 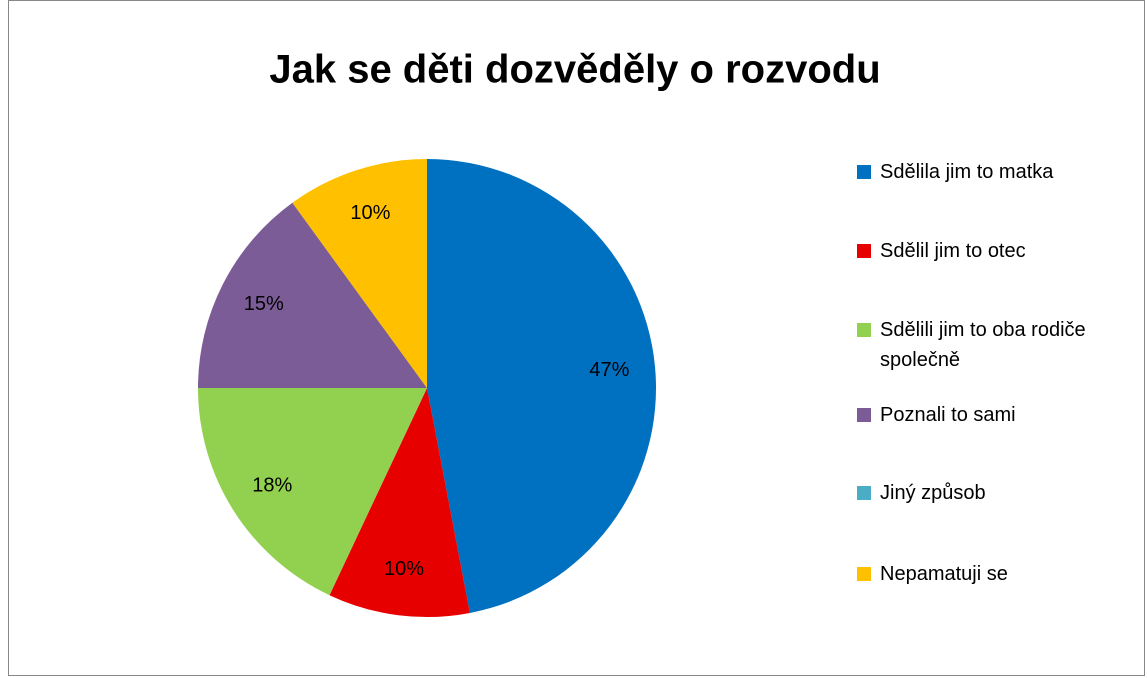 What do you see at coordinates (967, 172) in the screenshot?
I see `legend-label: Sdělila jim to matka` at bounding box center [967, 172].